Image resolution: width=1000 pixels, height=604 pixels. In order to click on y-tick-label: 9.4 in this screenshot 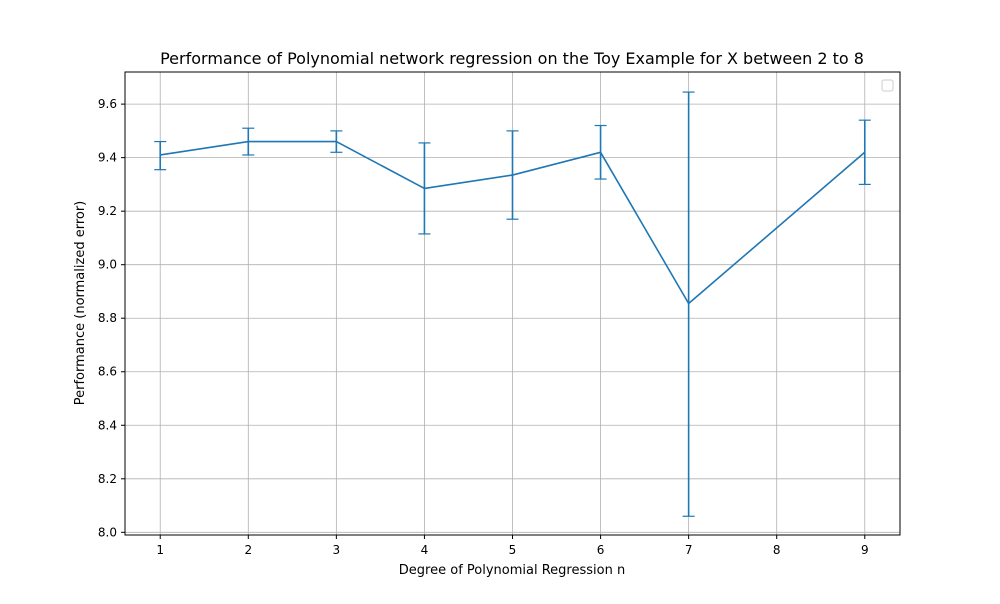, I will do `click(107, 158)`.